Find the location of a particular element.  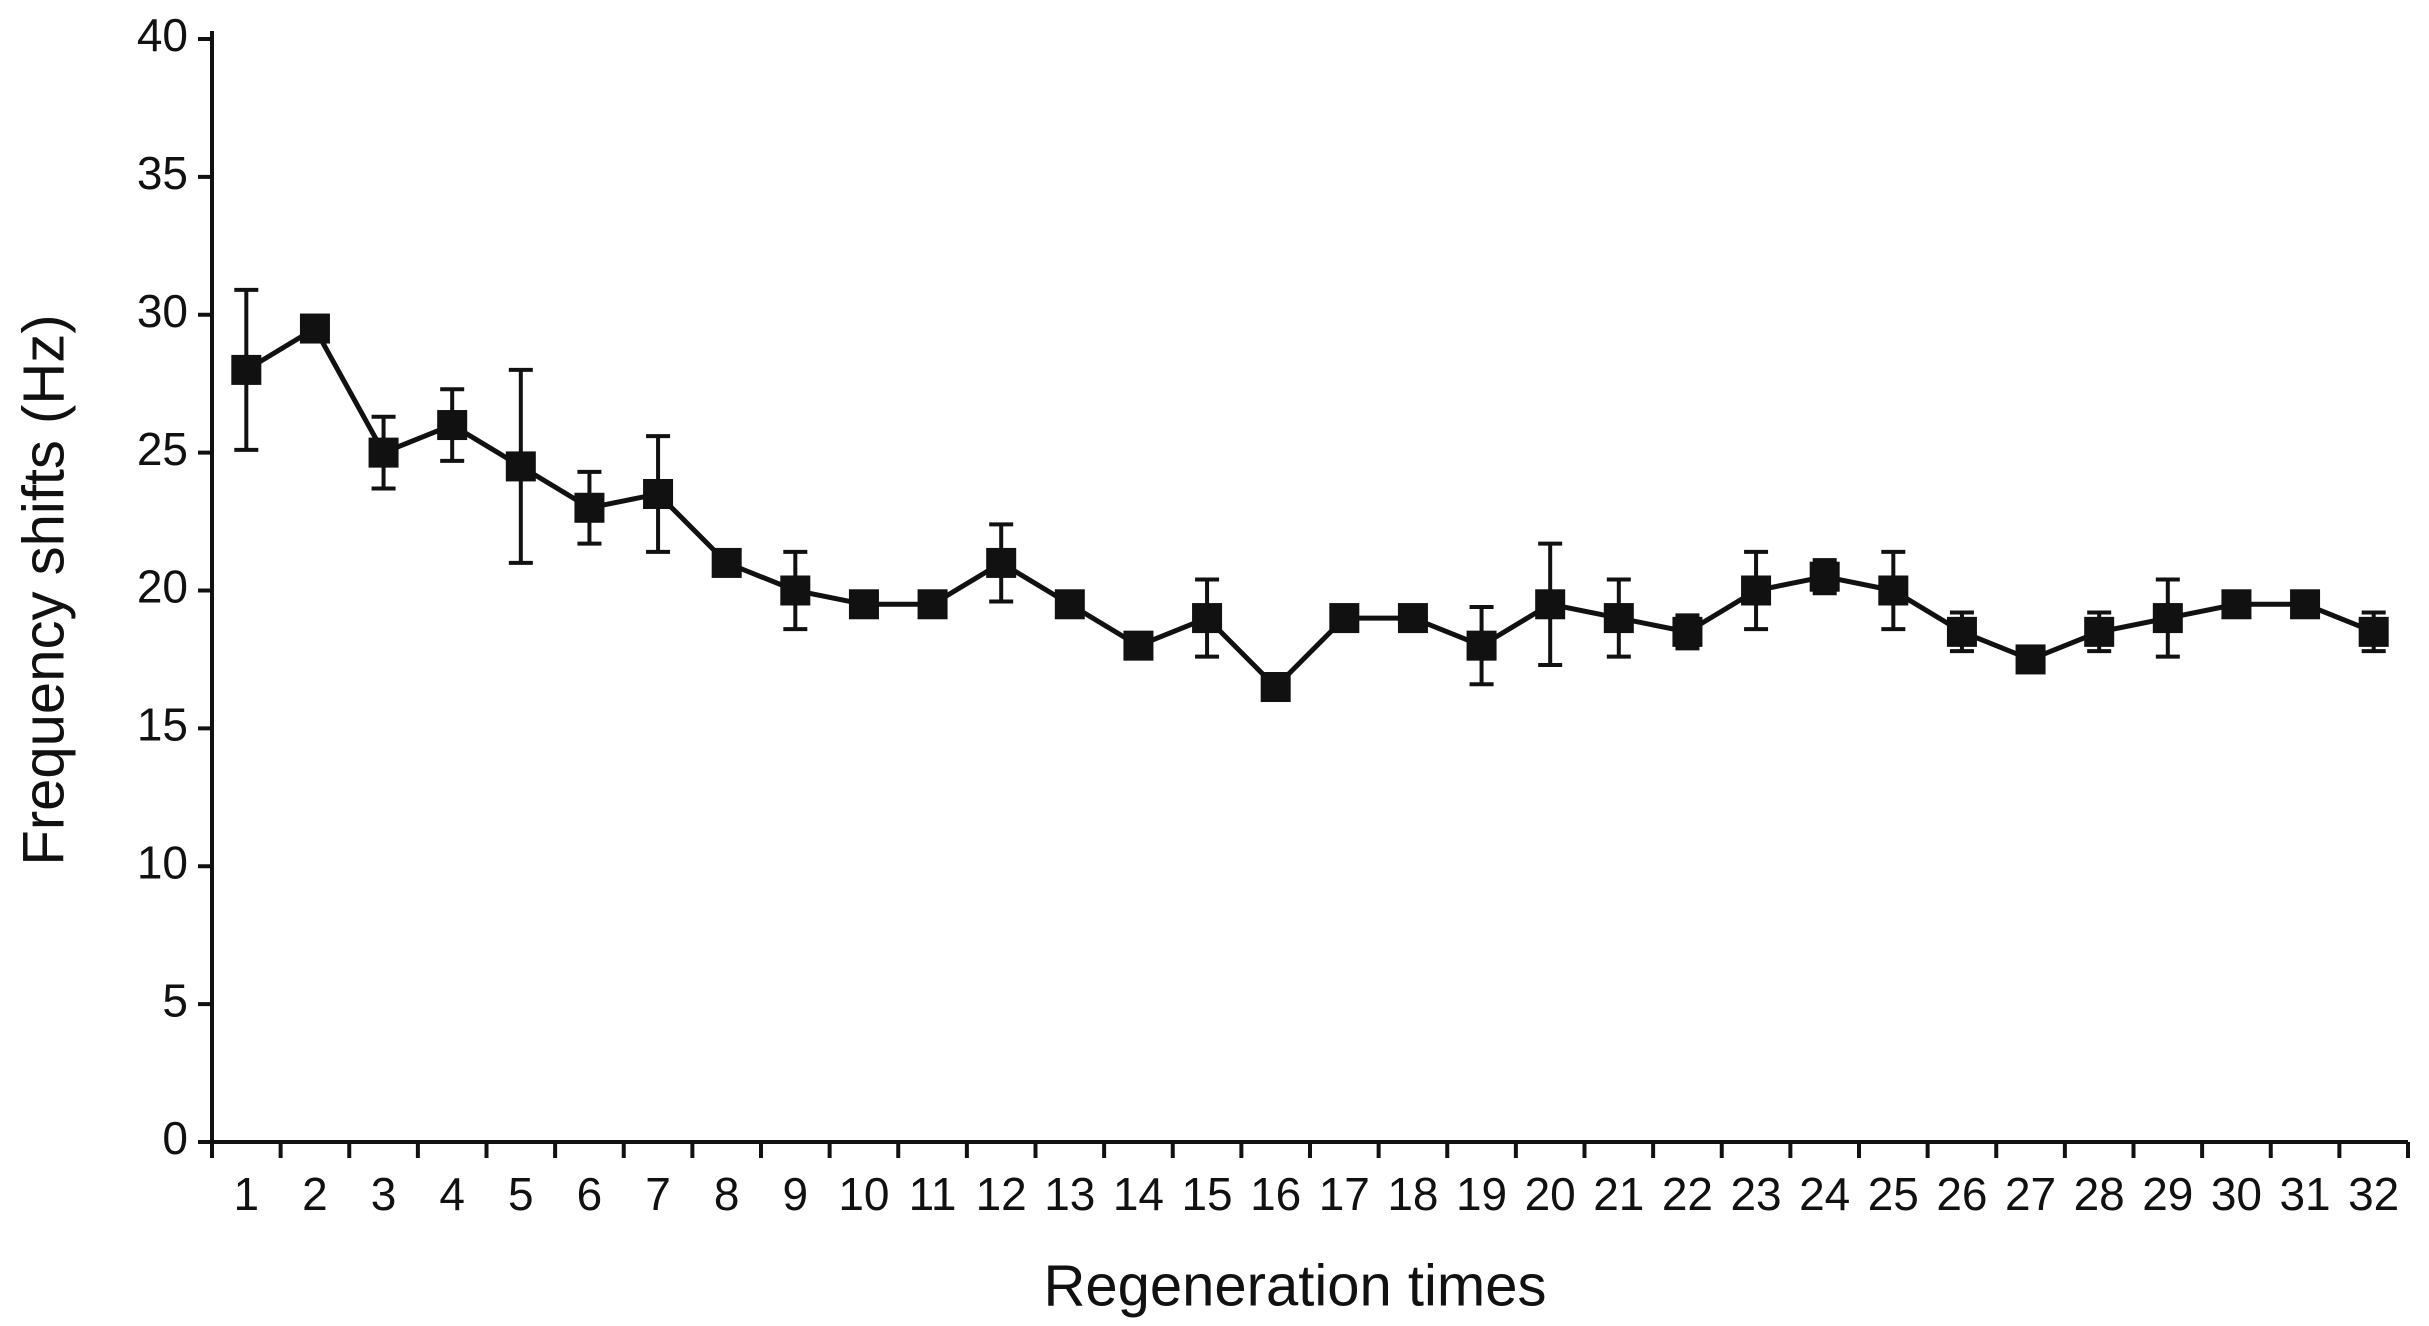

x-tick-label: 21 is located at coordinates (1618, 1194).